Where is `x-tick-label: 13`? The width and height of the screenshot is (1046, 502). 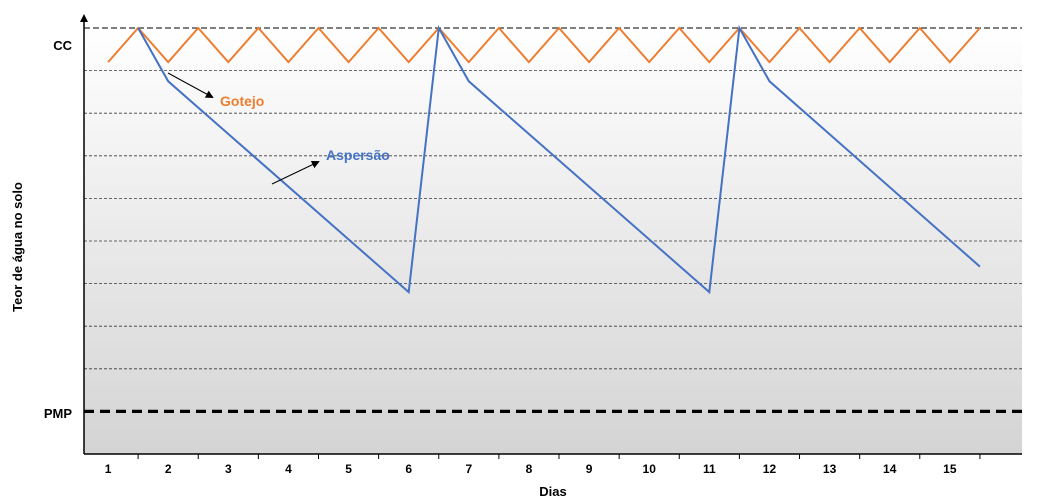 x-tick-label: 13 is located at coordinates (830, 469).